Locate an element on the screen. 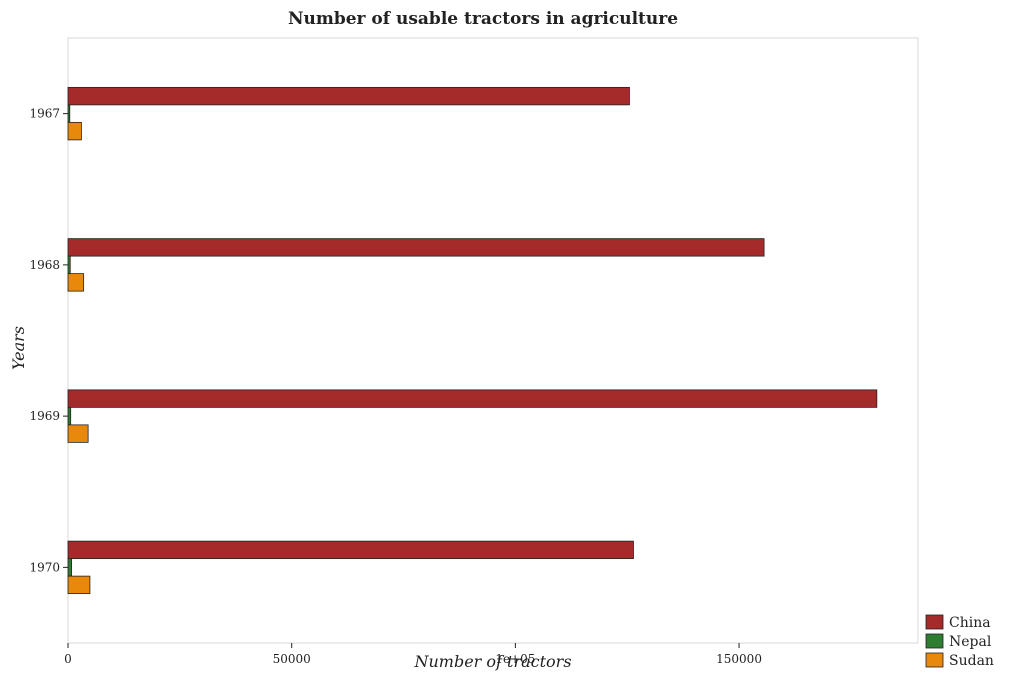 Image resolution: width=1010 pixels, height=700 pixels. bar-china-1970 is located at coordinates (350, 550).